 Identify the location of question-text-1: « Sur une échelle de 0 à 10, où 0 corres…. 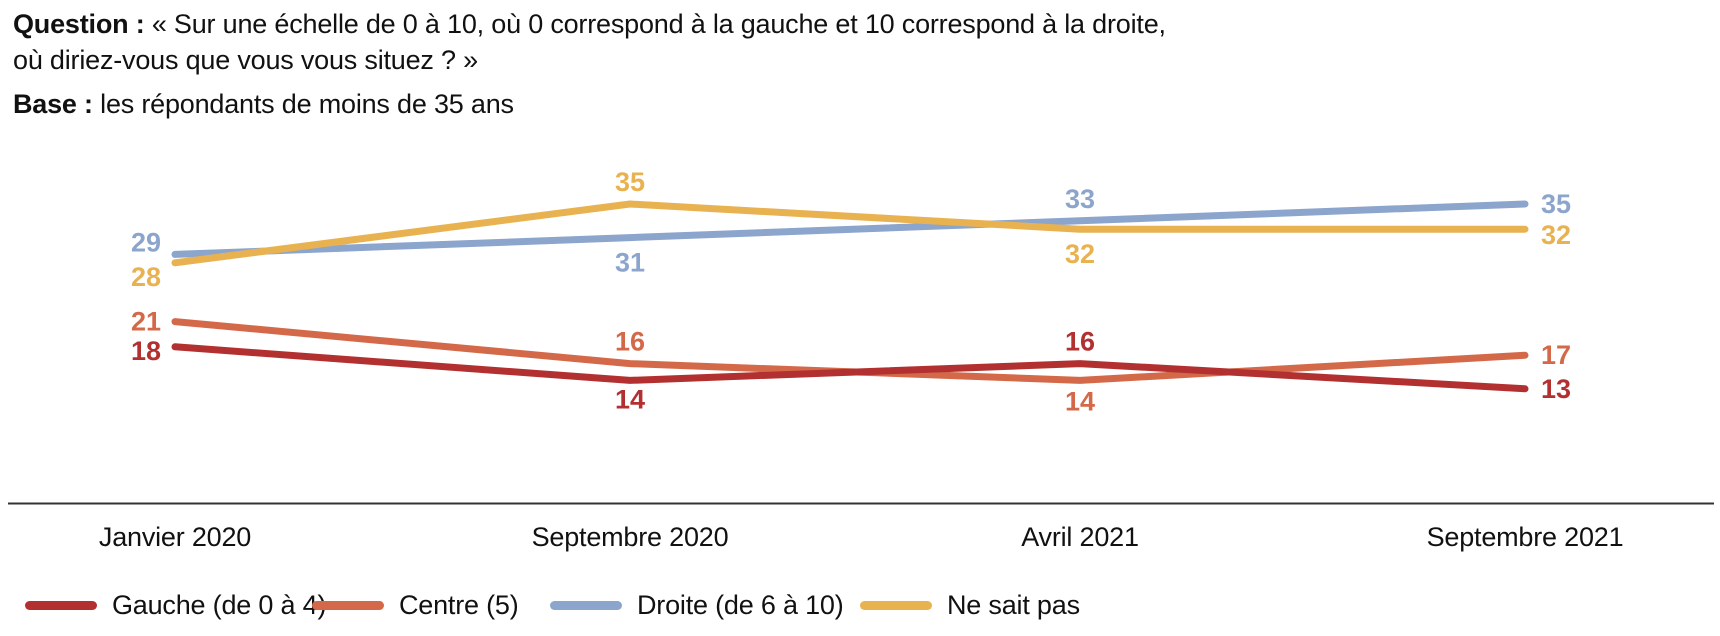
(658, 24).